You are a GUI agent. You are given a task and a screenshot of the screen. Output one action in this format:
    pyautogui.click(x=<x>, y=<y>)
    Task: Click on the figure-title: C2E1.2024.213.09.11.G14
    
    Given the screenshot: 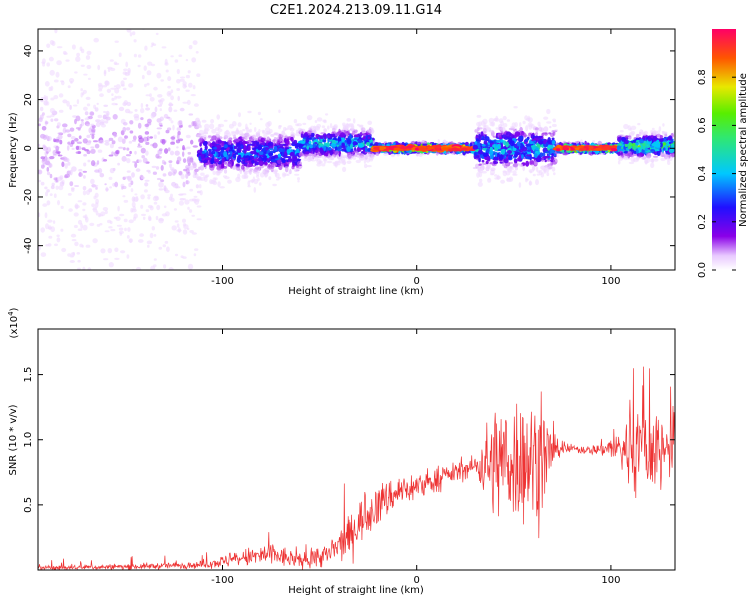 What is the action you would take?
    pyautogui.click(x=356, y=10)
    